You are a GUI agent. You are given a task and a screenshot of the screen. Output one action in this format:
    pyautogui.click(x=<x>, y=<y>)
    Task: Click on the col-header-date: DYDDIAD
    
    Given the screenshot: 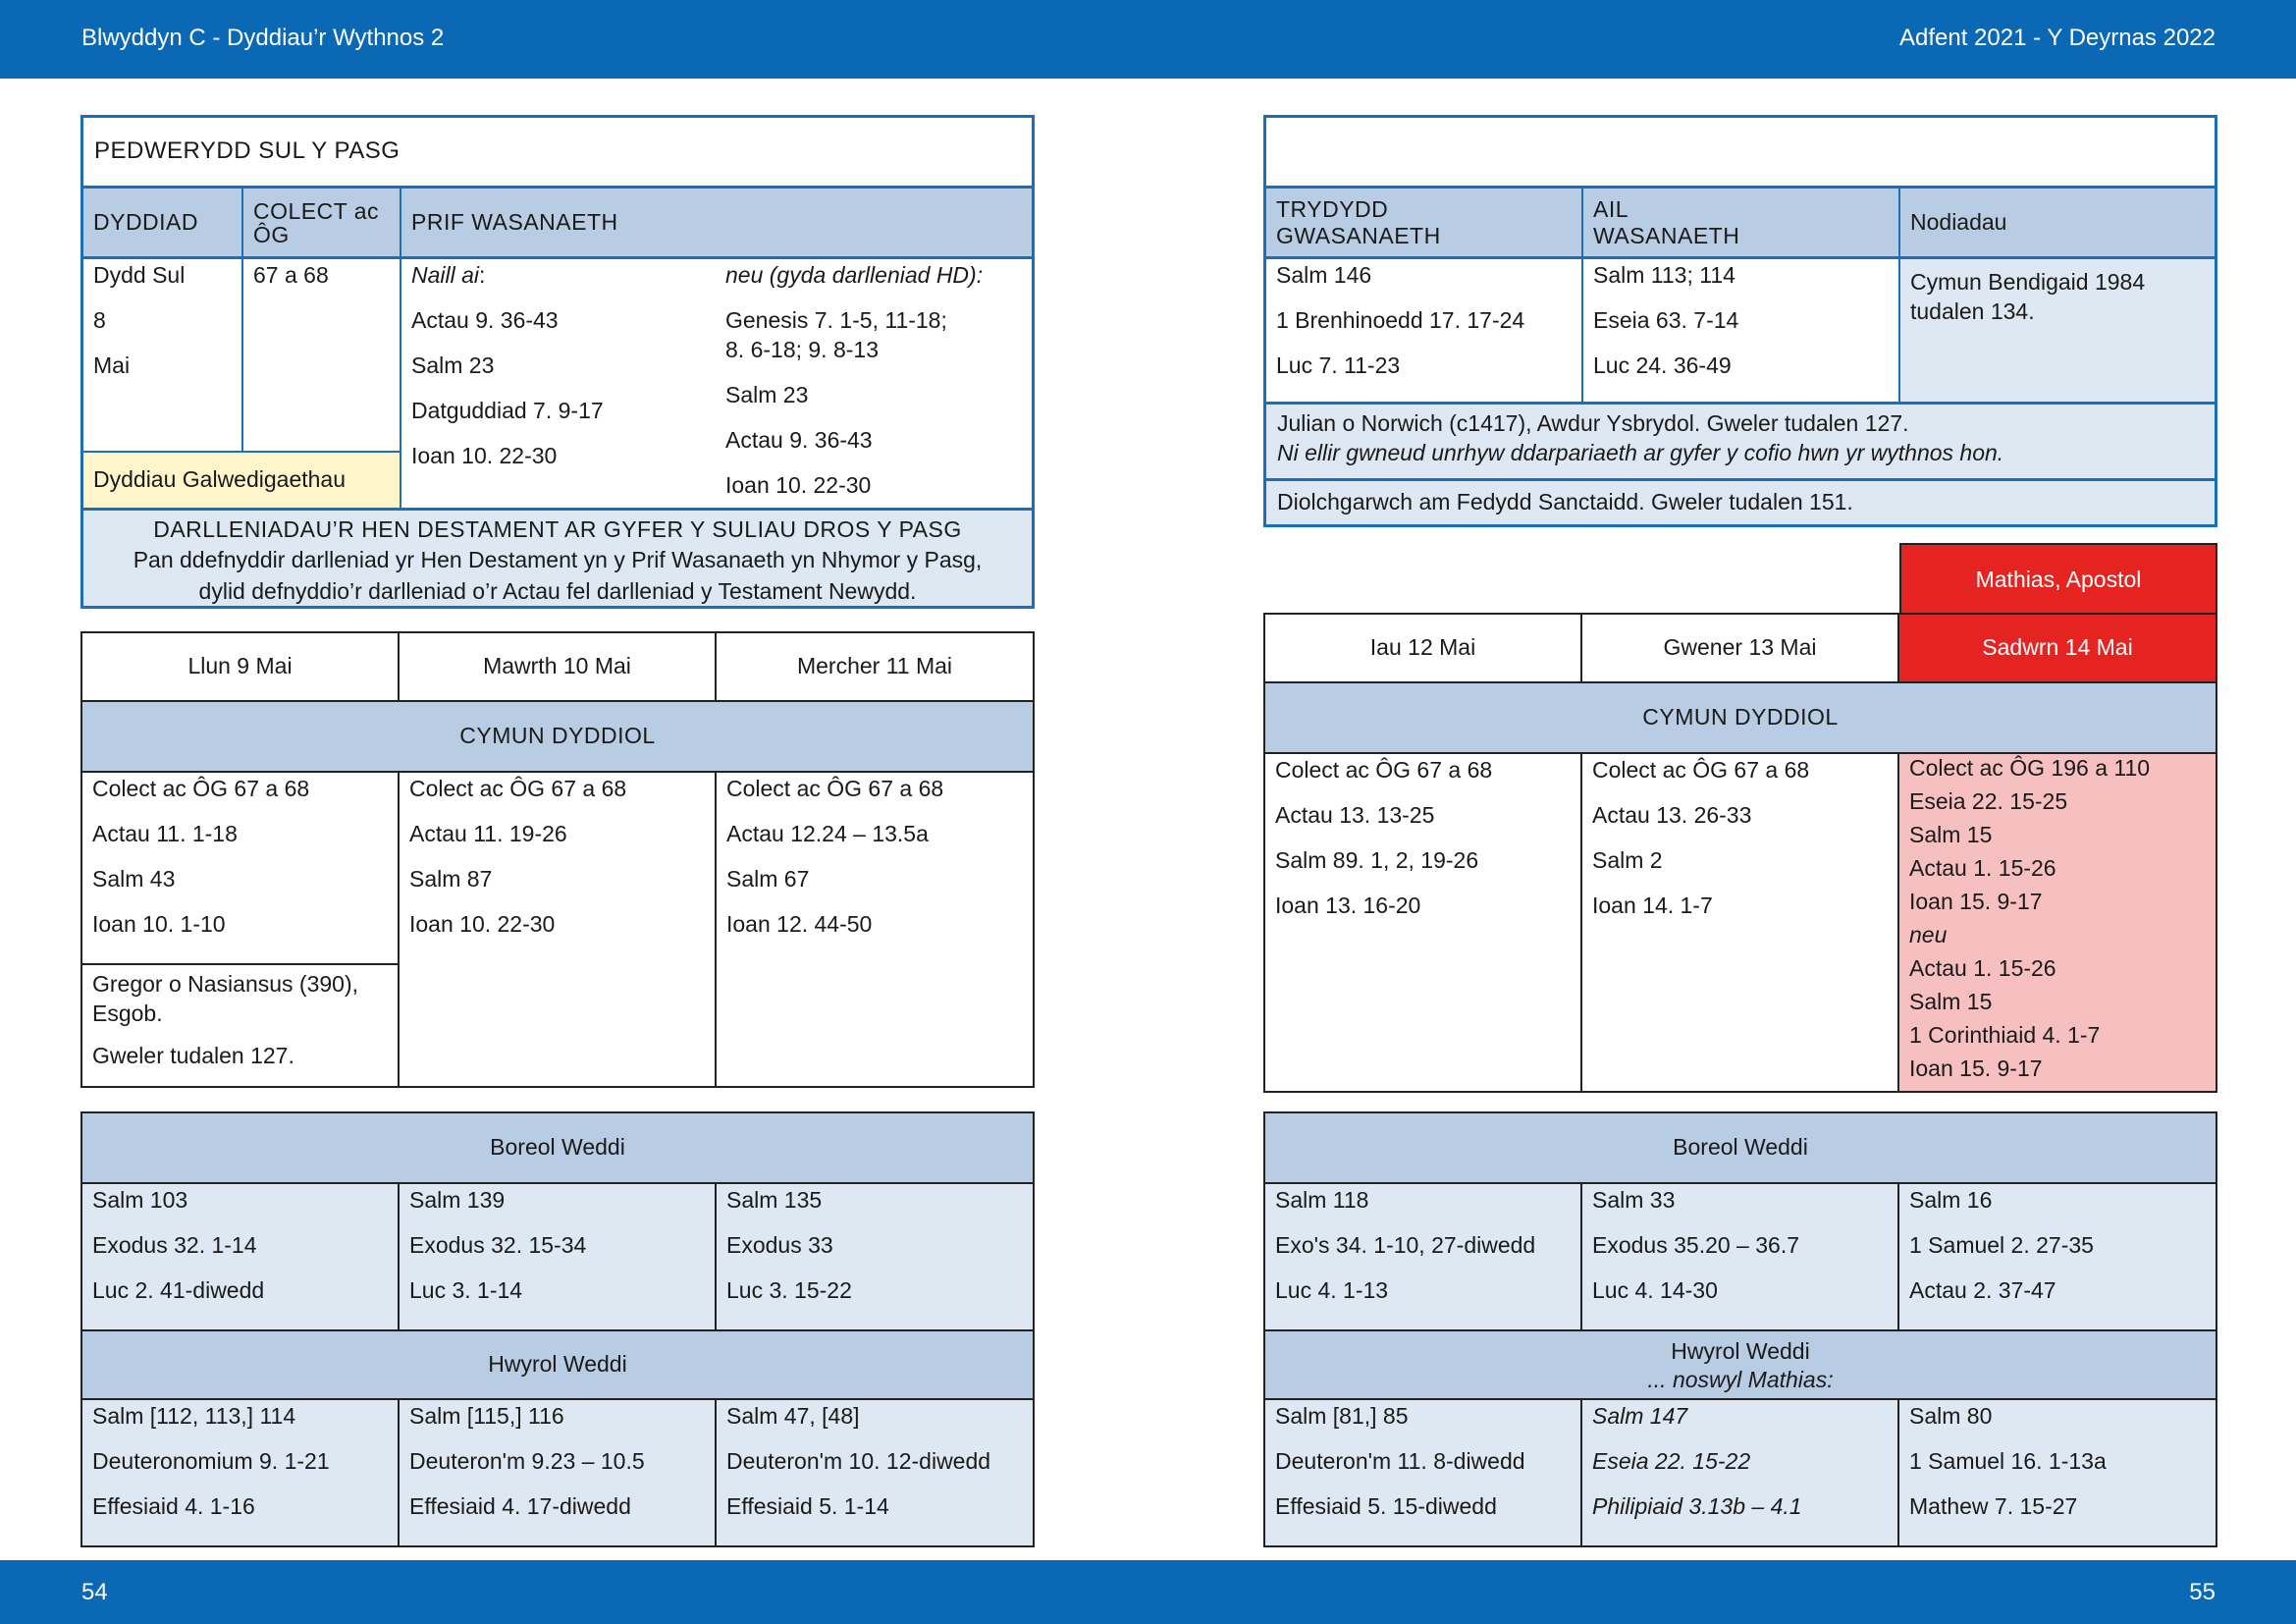 What is the action you would take?
    pyautogui.click(x=163, y=222)
    